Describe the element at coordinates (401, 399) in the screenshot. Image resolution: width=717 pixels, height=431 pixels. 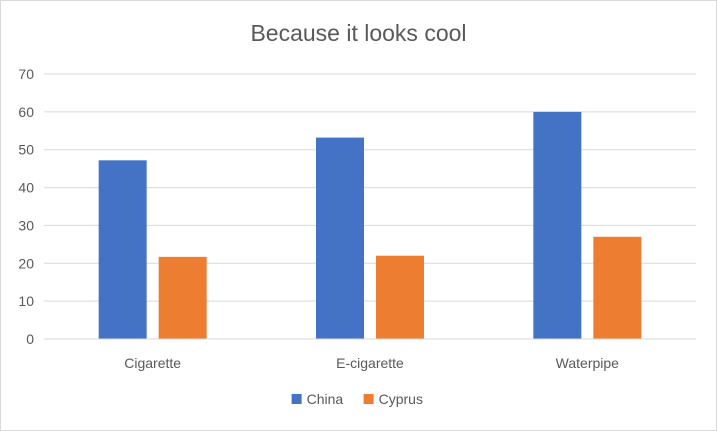
I see `legend-label-cyprus: Cyprus` at that location.